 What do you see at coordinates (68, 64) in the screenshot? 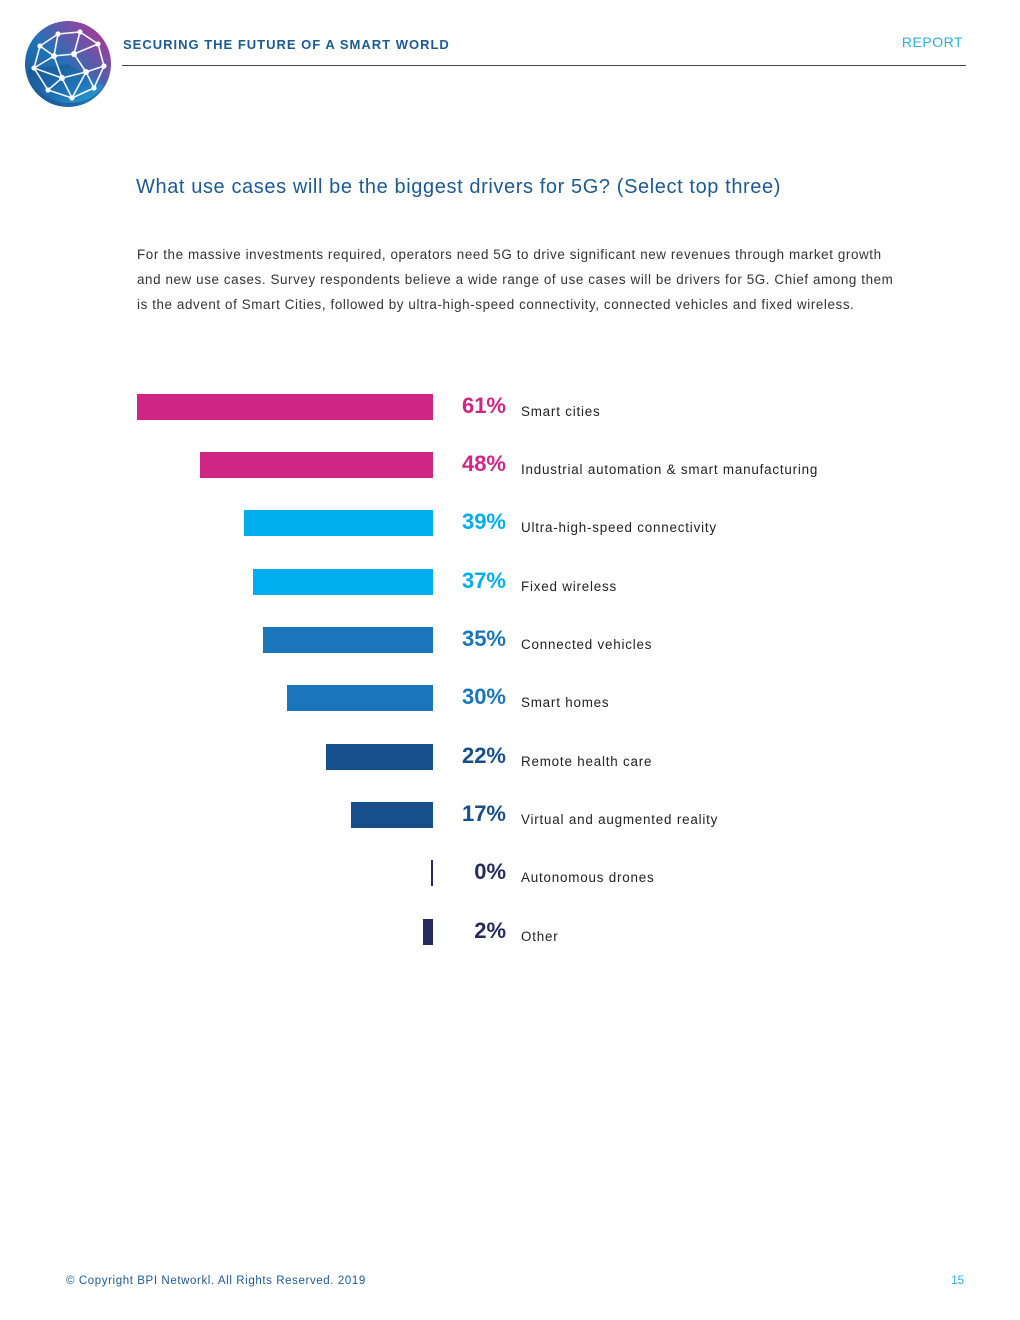
I see `globe-logo-icon` at bounding box center [68, 64].